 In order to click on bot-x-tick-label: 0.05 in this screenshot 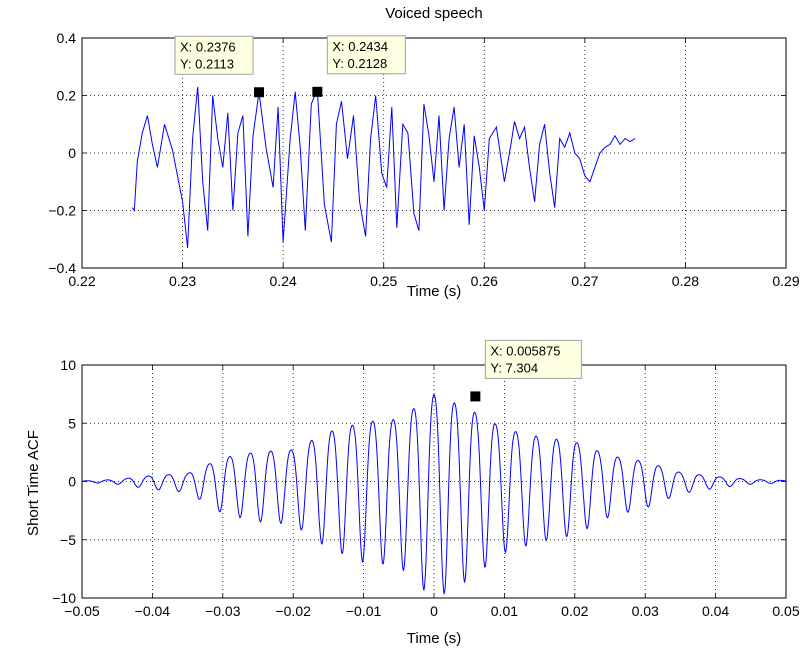, I will do `click(785, 611)`.